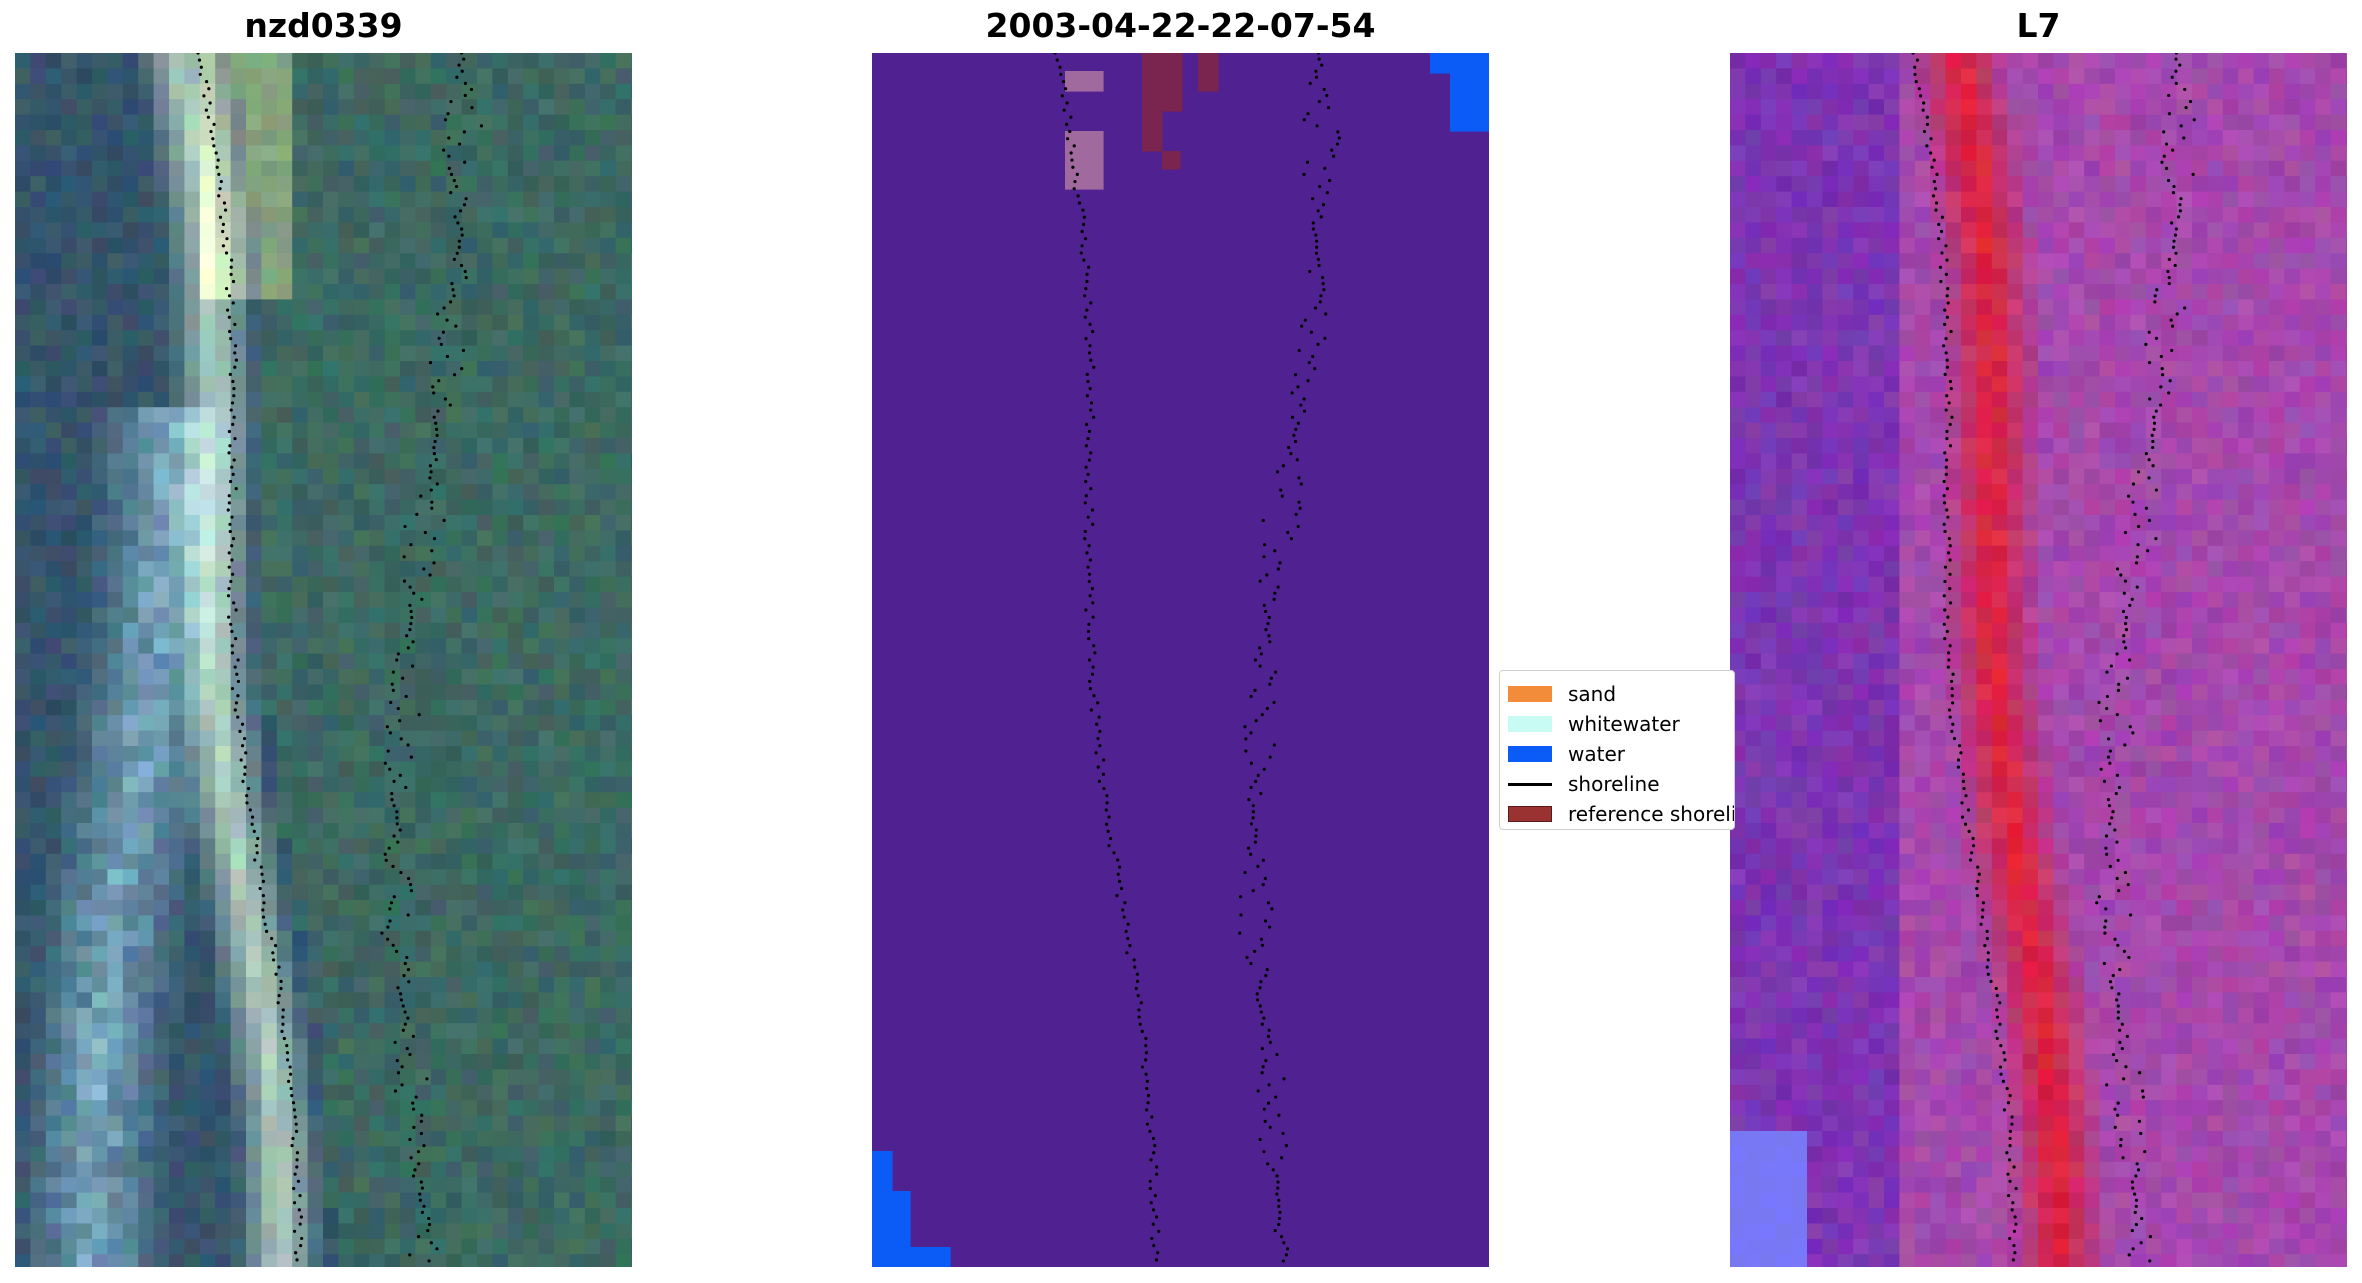  I want to click on legend-label: water, so click(1596, 754).